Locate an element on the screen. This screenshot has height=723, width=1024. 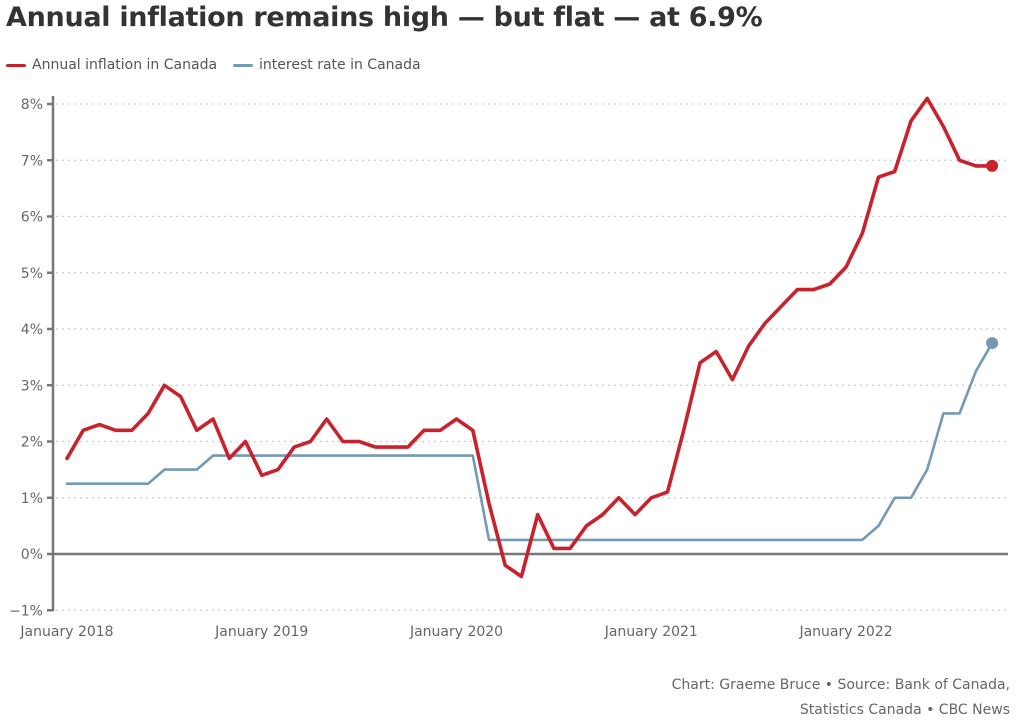
legend-item-inflation: Annual inflation in Canada is located at coordinates (111, 65).